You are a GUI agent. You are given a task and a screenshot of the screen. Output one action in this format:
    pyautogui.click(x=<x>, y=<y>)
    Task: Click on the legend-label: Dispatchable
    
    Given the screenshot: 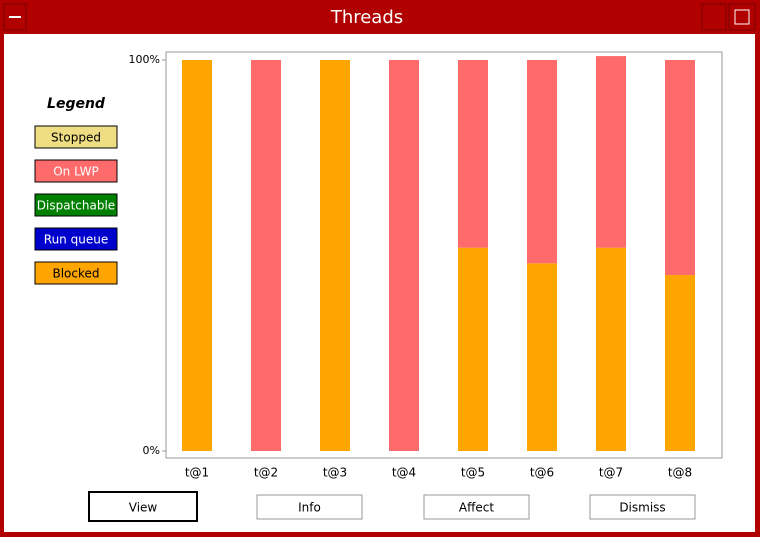 What is the action you would take?
    pyautogui.click(x=76, y=206)
    